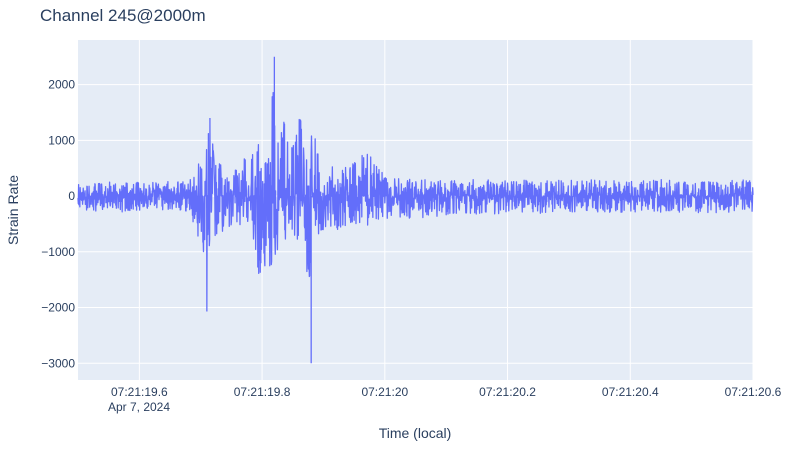 The image size is (800, 450). Describe the element at coordinates (507, 392) in the screenshot. I see `x-tick-label: 07:21:20.2` at that location.